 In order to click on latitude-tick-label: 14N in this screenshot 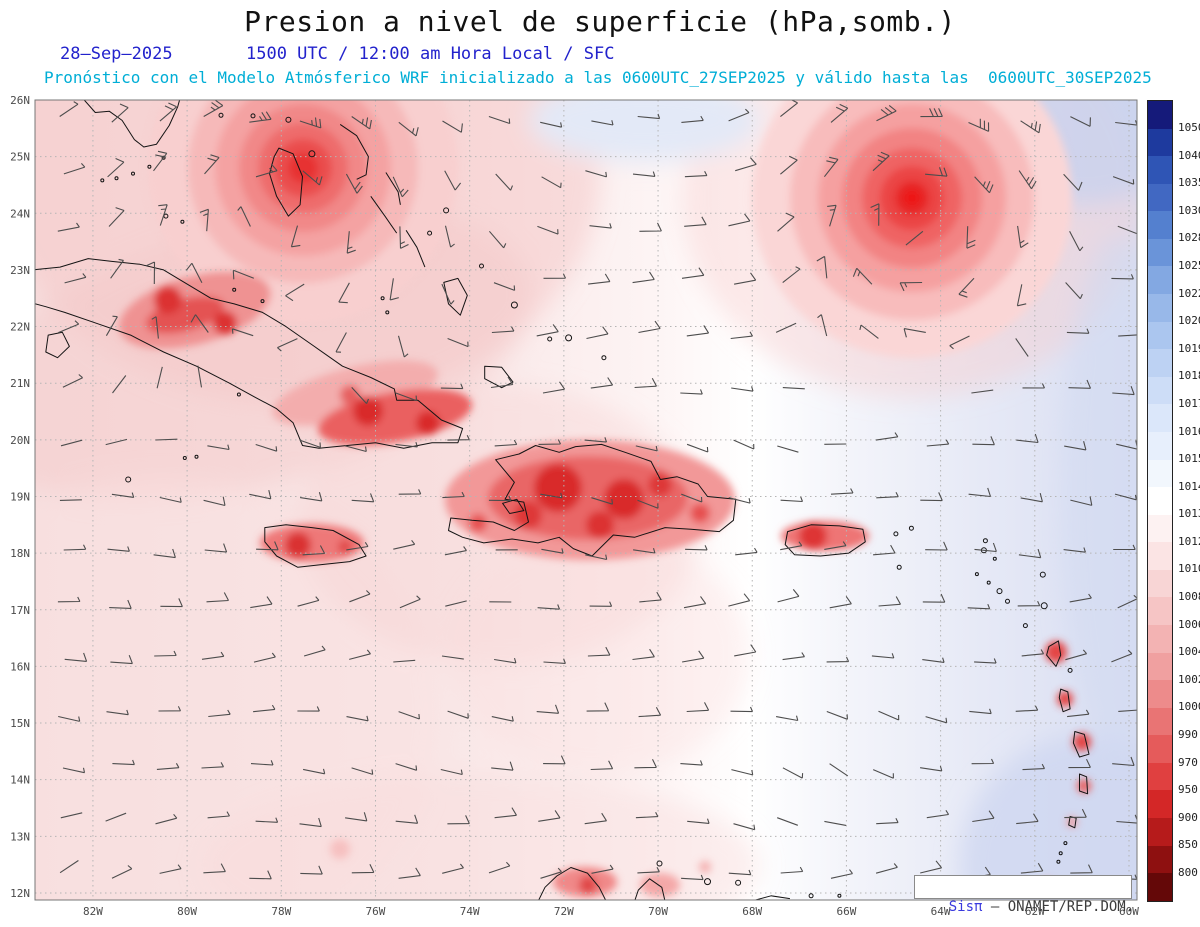, I will do `click(20, 780)`.